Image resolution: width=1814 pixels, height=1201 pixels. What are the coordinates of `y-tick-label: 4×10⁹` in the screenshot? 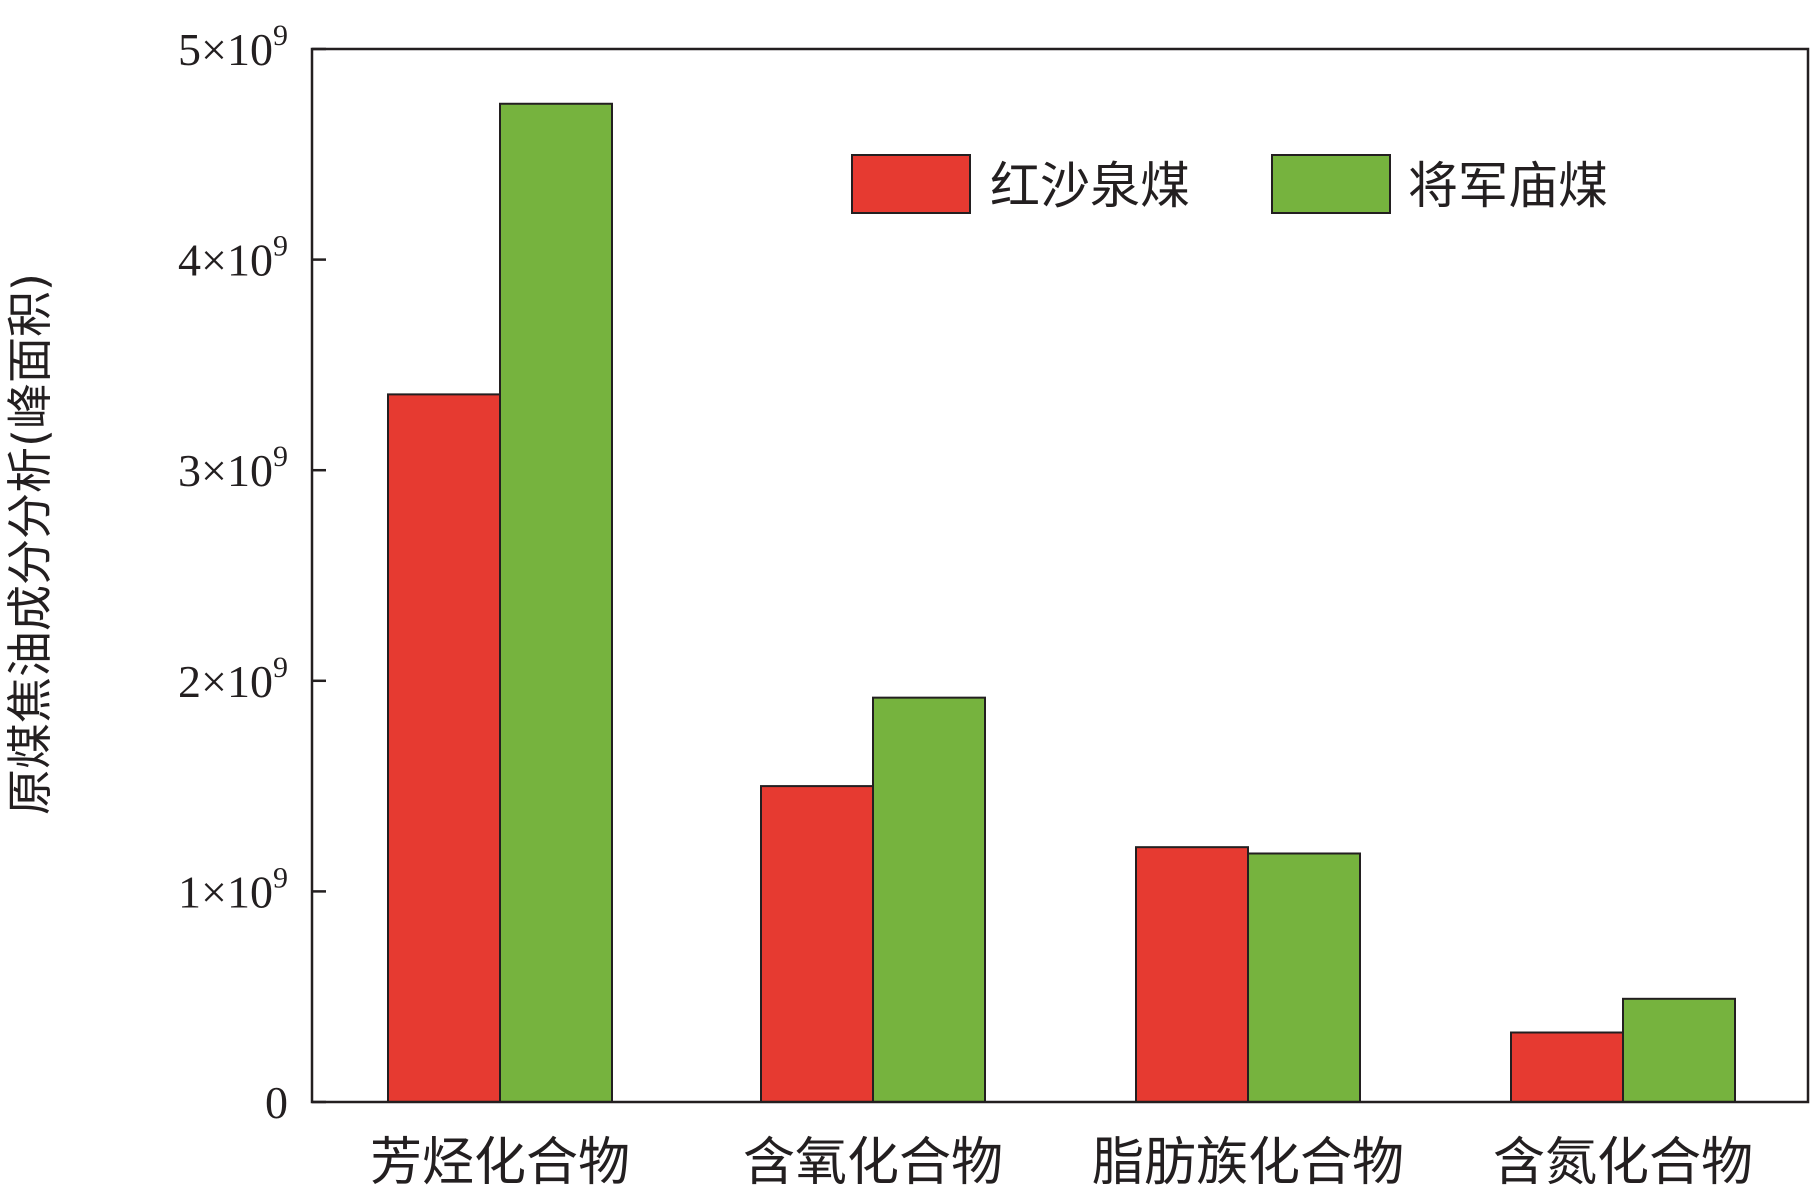 It's located at (233, 258).